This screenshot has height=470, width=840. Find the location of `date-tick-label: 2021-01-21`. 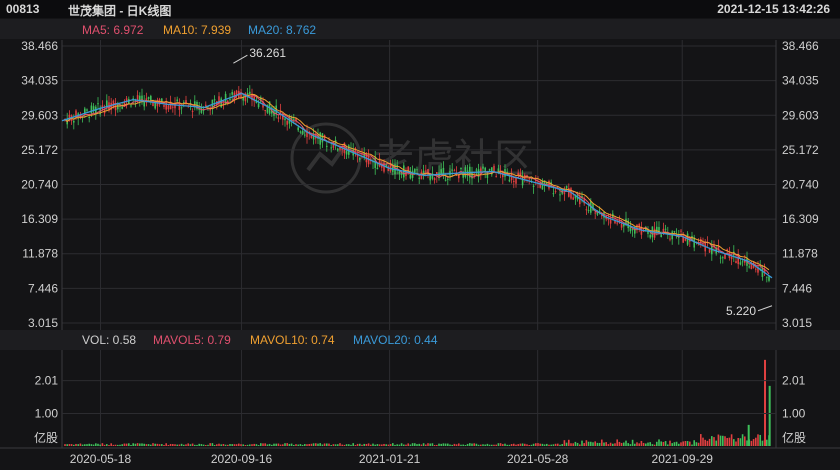

date-tick-label: 2021-01-21 is located at coordinates (390, 459).